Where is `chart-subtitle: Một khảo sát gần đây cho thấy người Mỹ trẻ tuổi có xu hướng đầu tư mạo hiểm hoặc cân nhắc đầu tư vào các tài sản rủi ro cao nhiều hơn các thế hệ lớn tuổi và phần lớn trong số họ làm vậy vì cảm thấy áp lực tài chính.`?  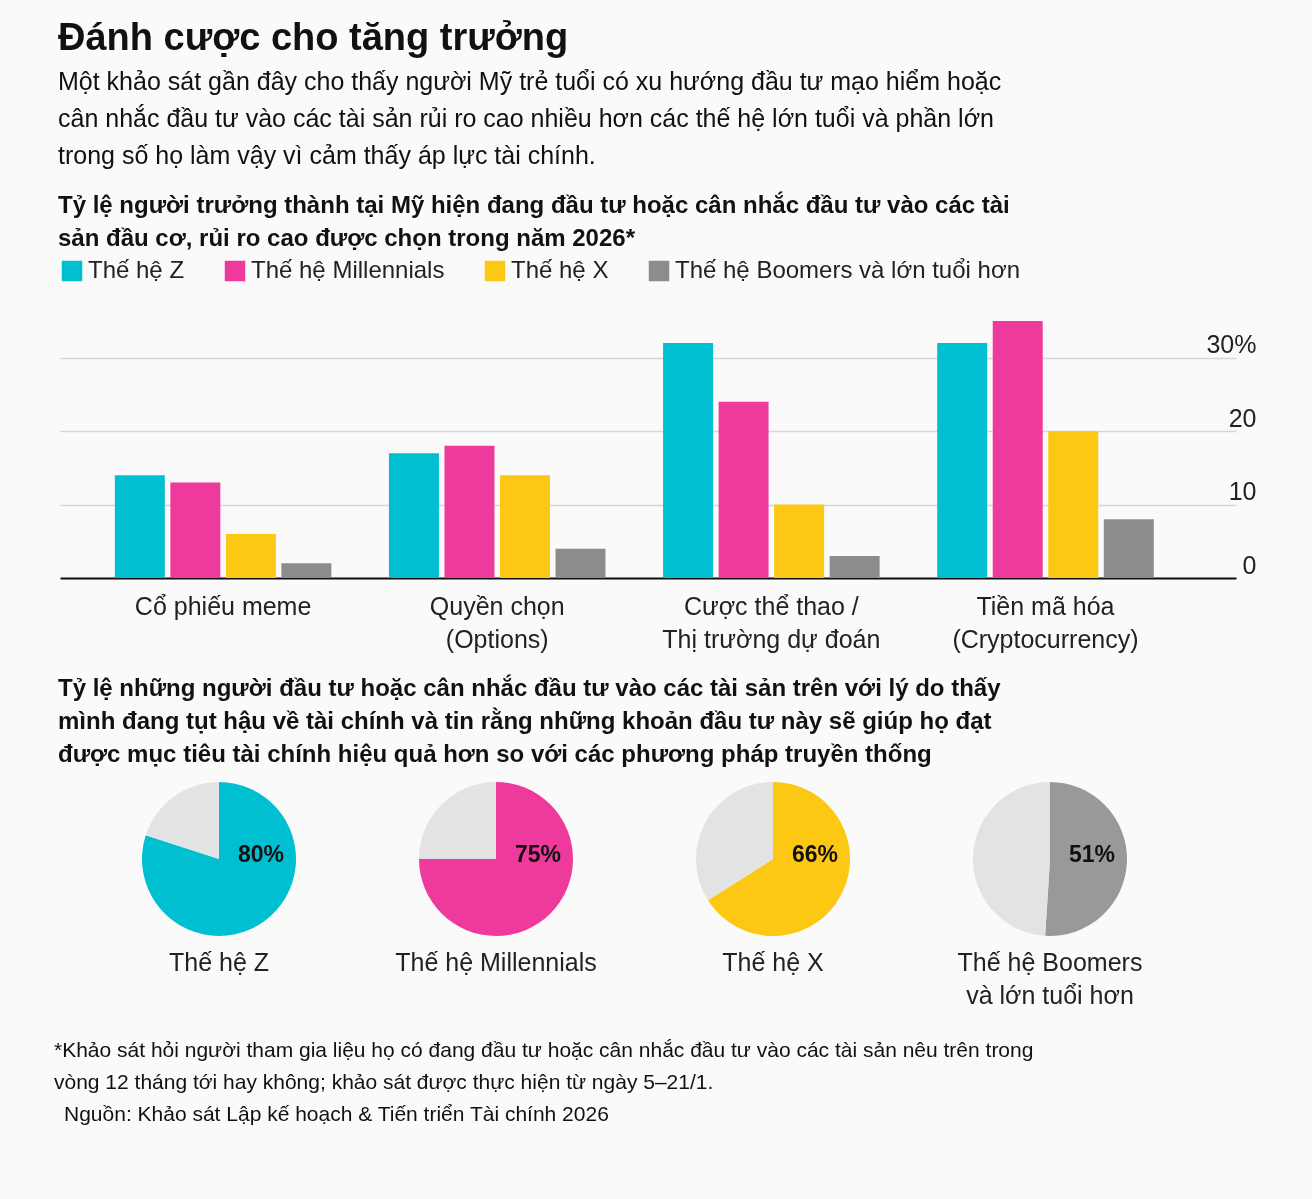
chart-subtitle: Một khảo sát gần đây cho thấy người Mỹ trẻ tuổi có xu hướng đầu tư mạo hiểm hoặc cân nhắc đầu tư vào các tài sản rủi ro cao nhiều hơn các thế hệ lớn tuổi và phần lớn trong số họ làm vậy vì cảm thấy áp lực tài chính. is located at coordinates (530, 118).